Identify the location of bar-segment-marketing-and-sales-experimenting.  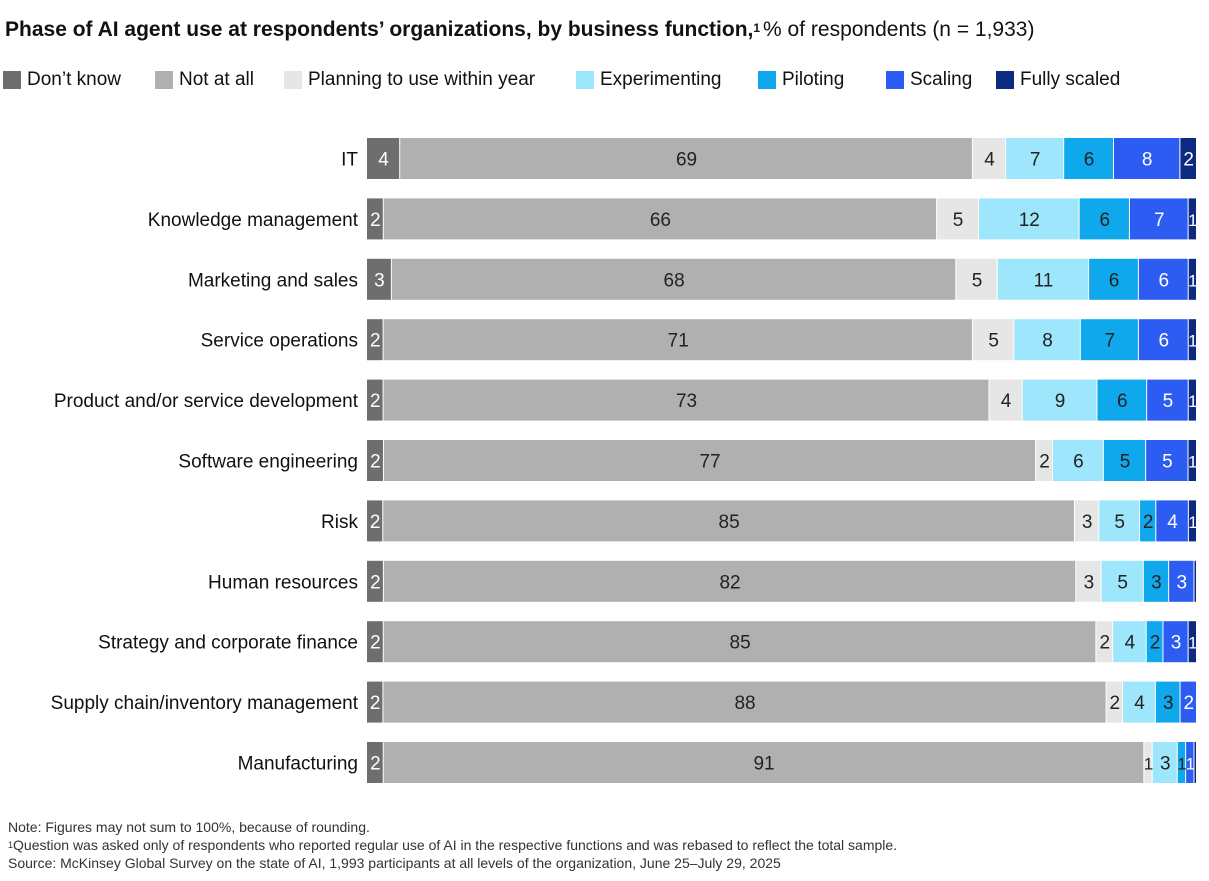
(1043, 279).